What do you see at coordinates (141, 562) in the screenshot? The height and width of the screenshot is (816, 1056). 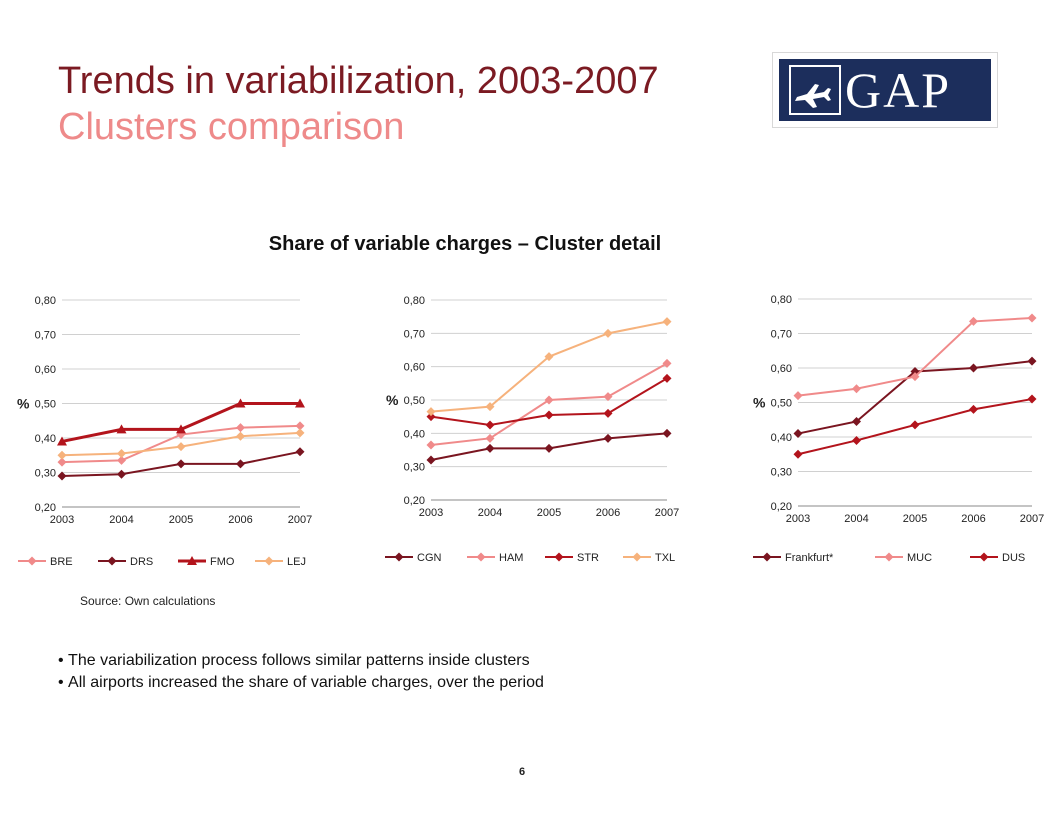 I see `legend-label: DRS` at bounding box center [141, 562].